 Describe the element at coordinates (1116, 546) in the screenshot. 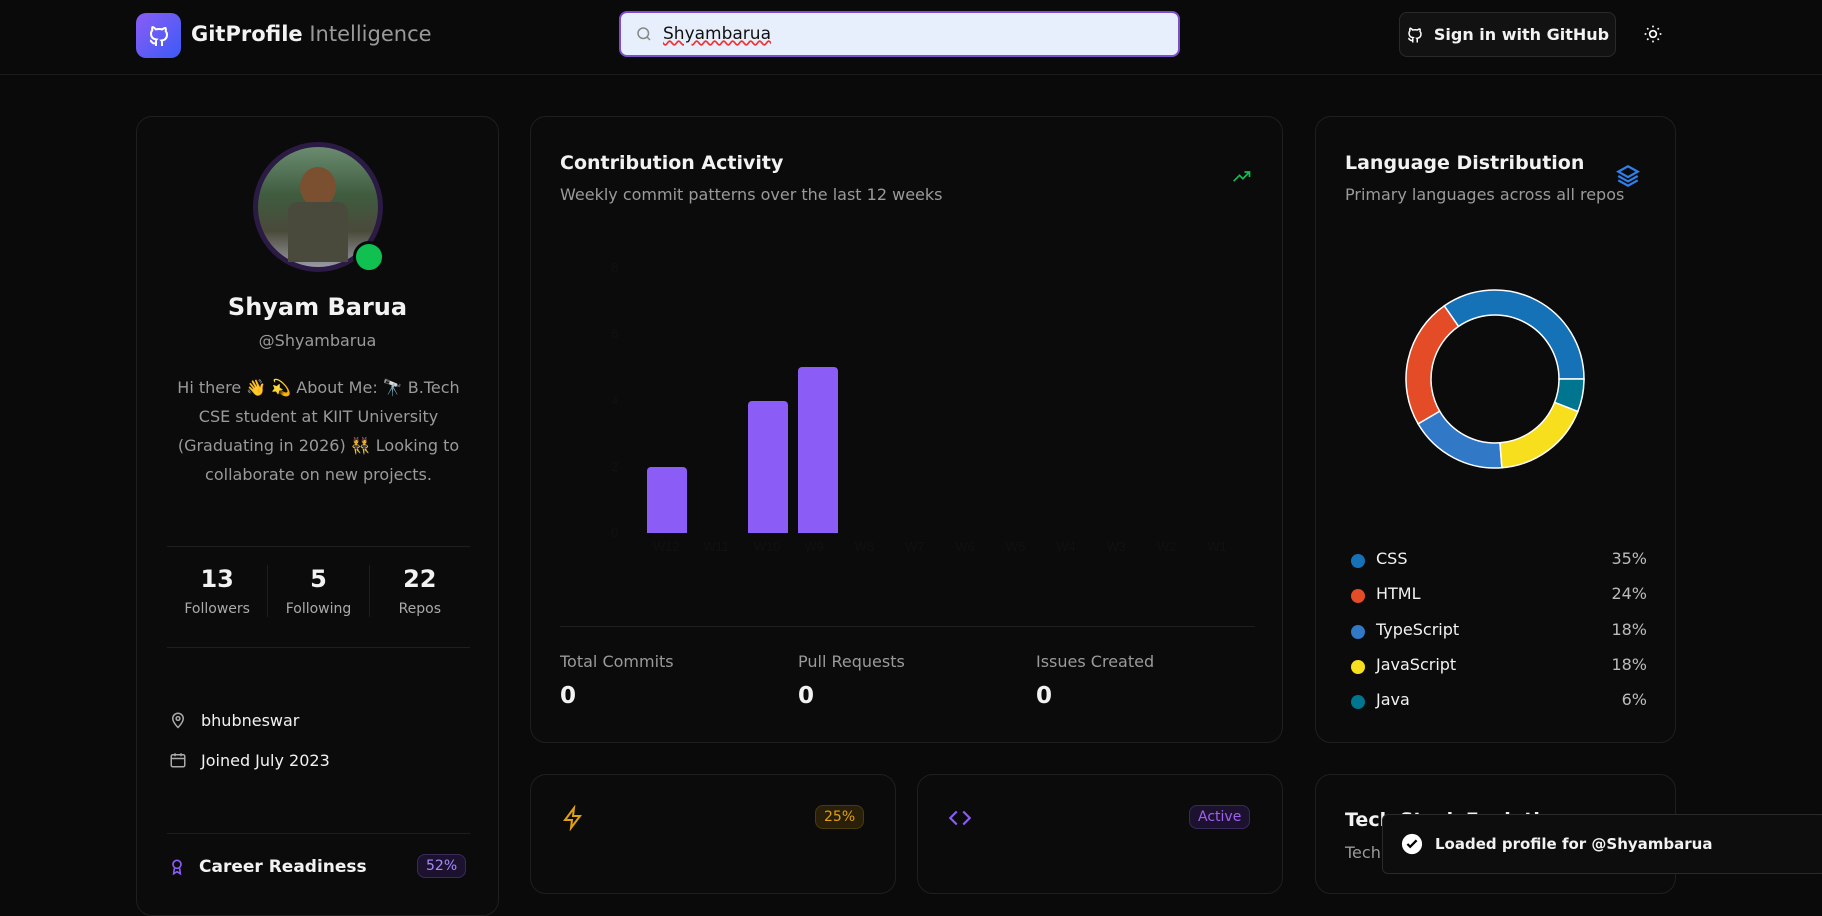

I see `x-tick-label: W3` at that location.